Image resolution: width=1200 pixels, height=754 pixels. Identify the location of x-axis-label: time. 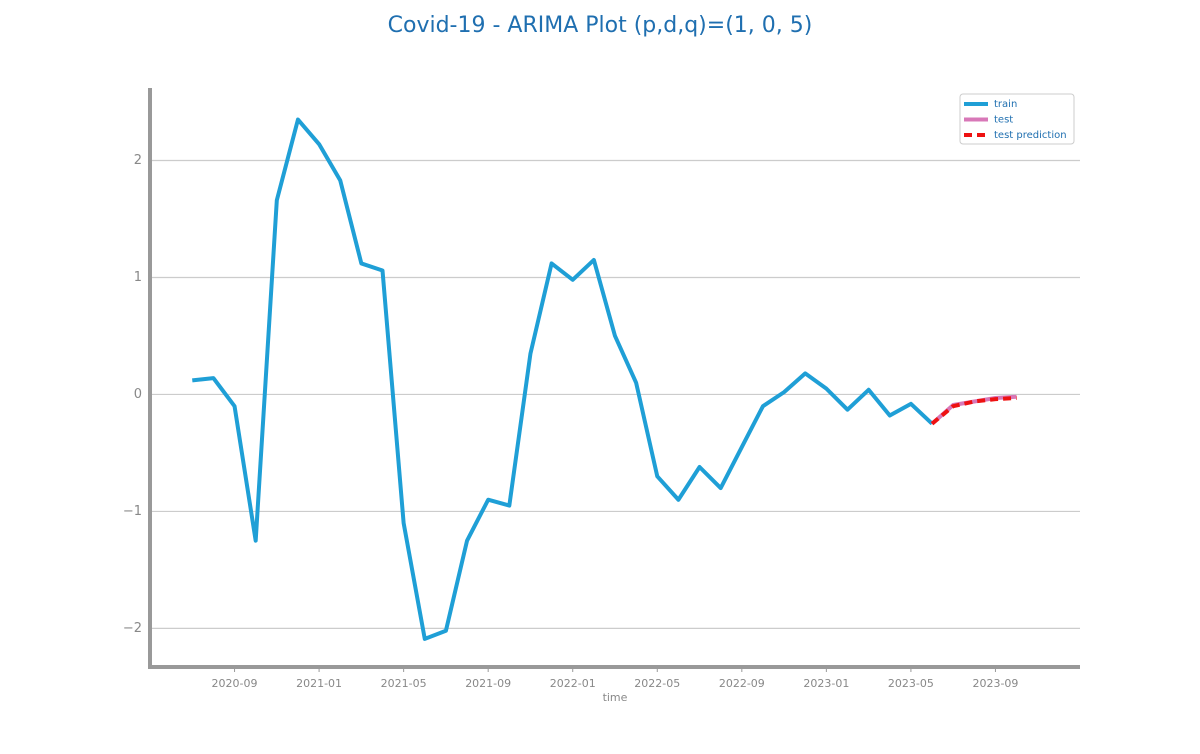
(615, 697).